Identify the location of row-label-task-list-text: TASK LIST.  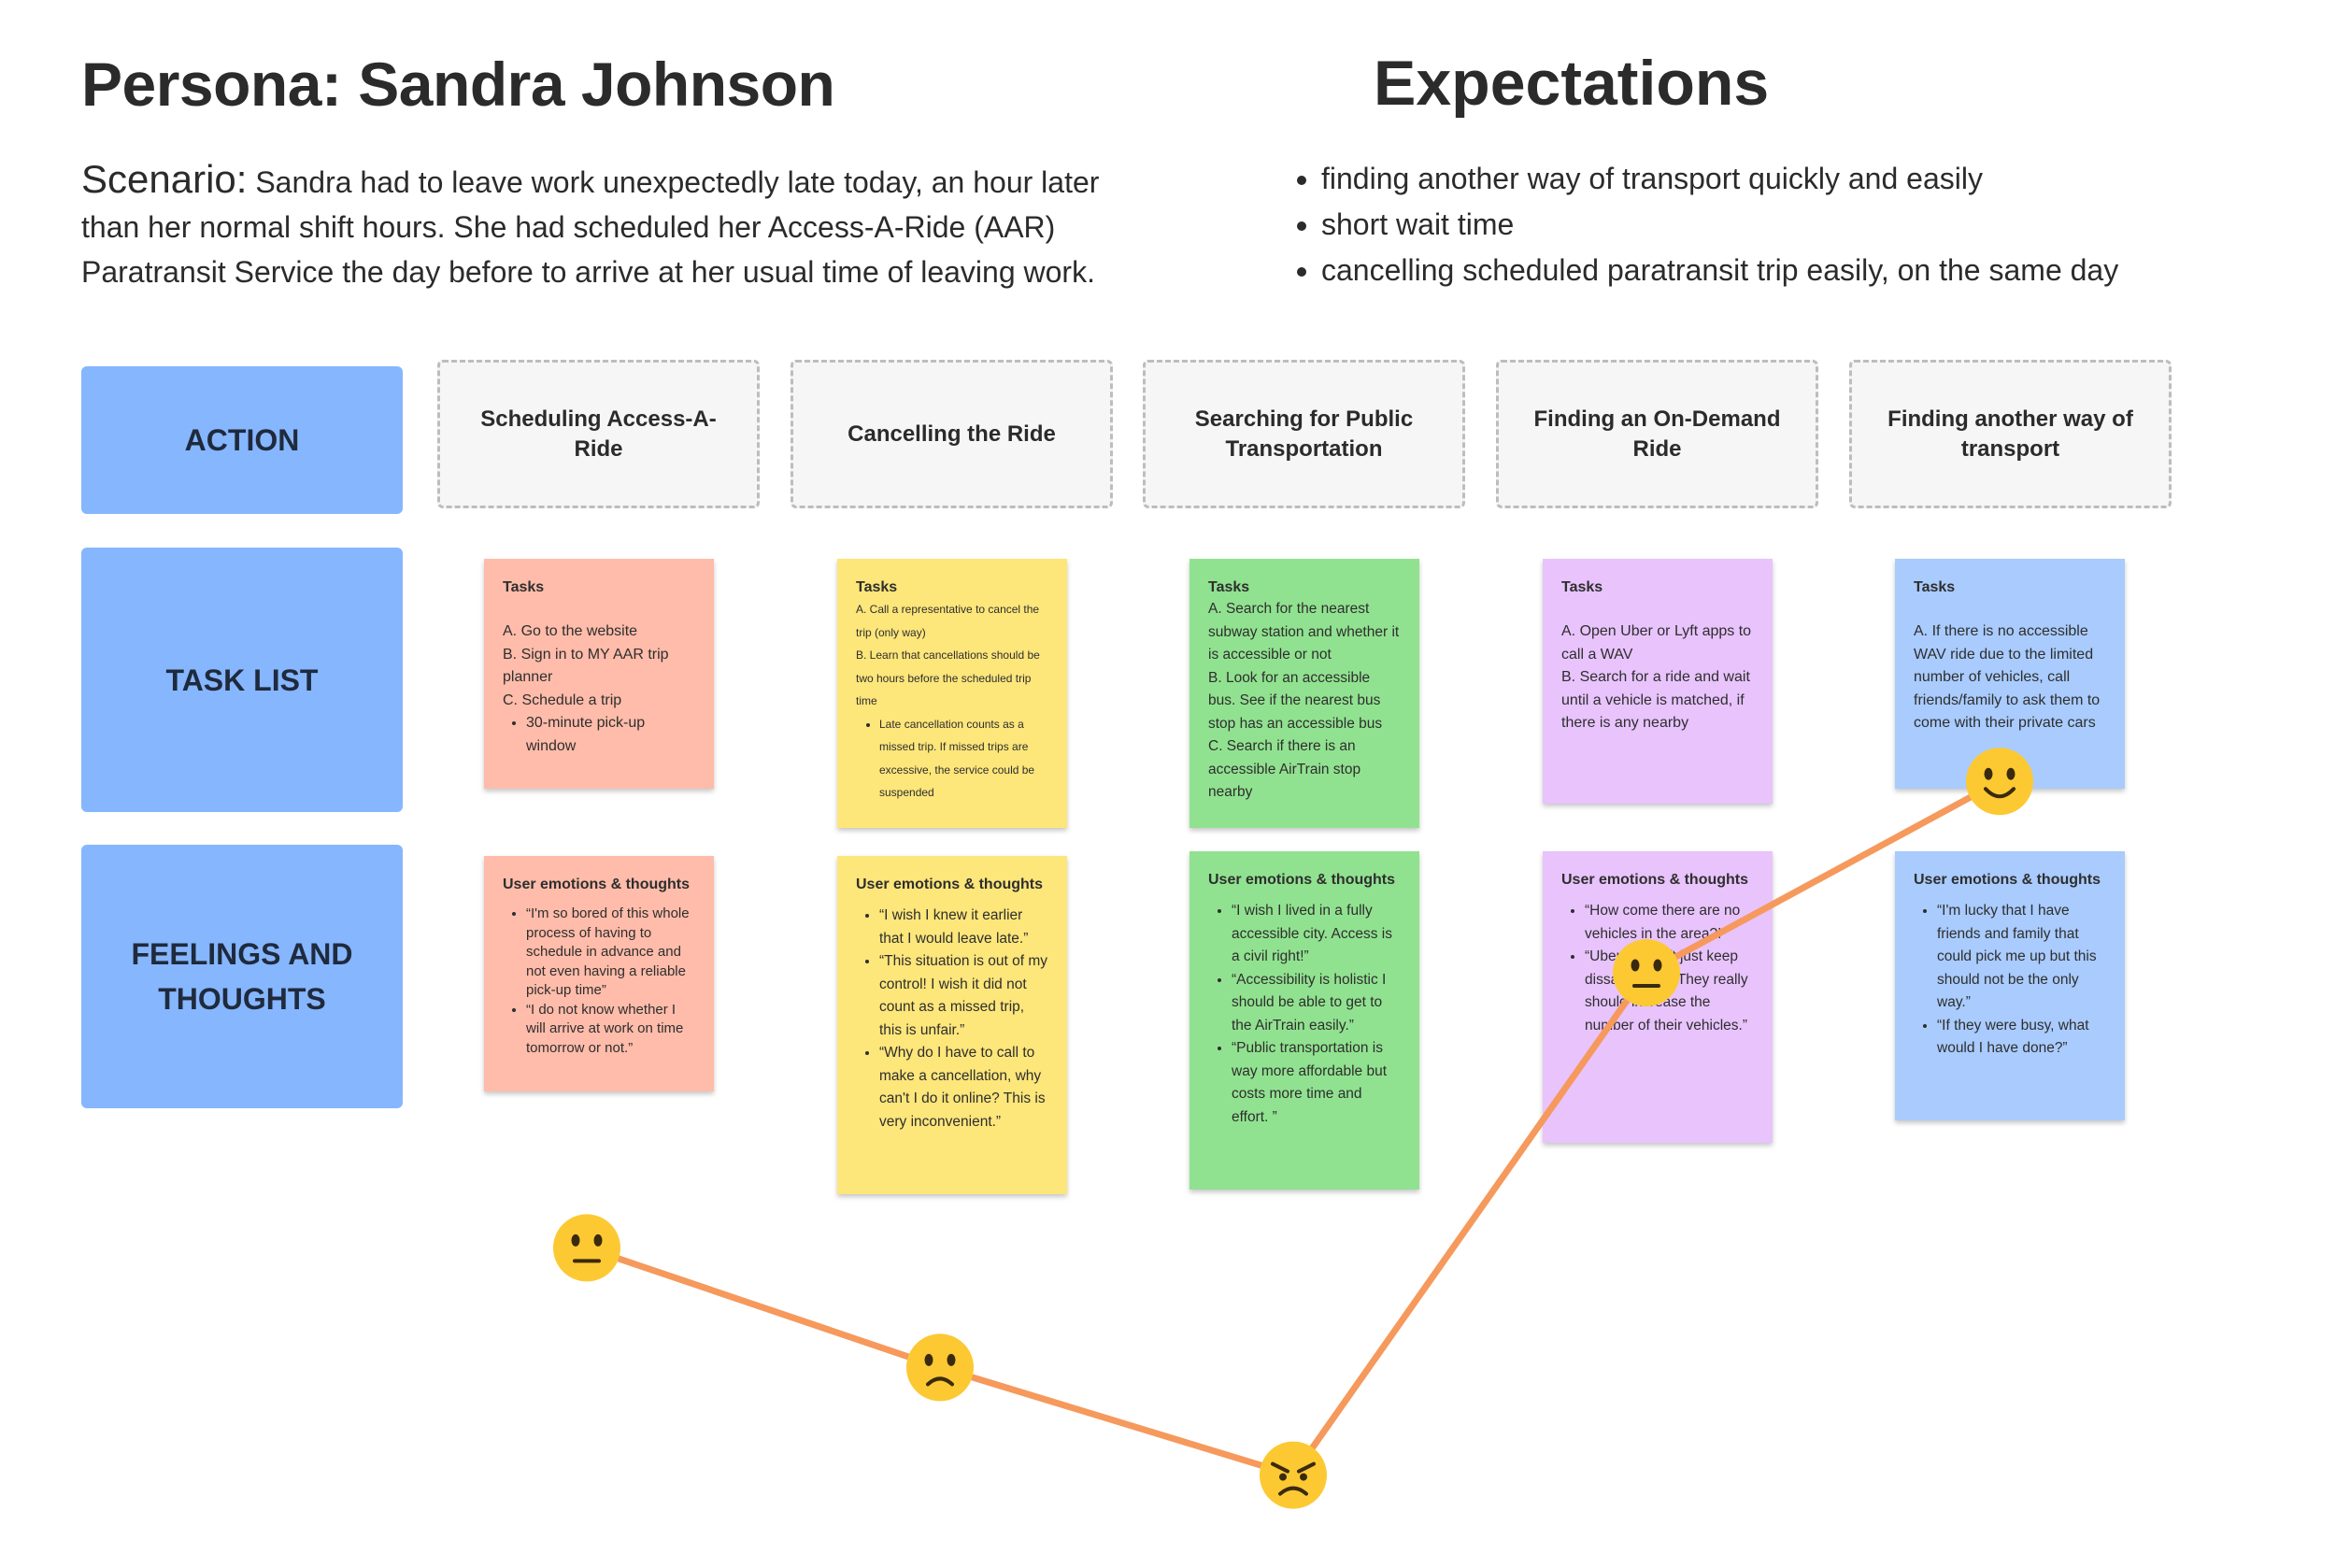
(242, 680).